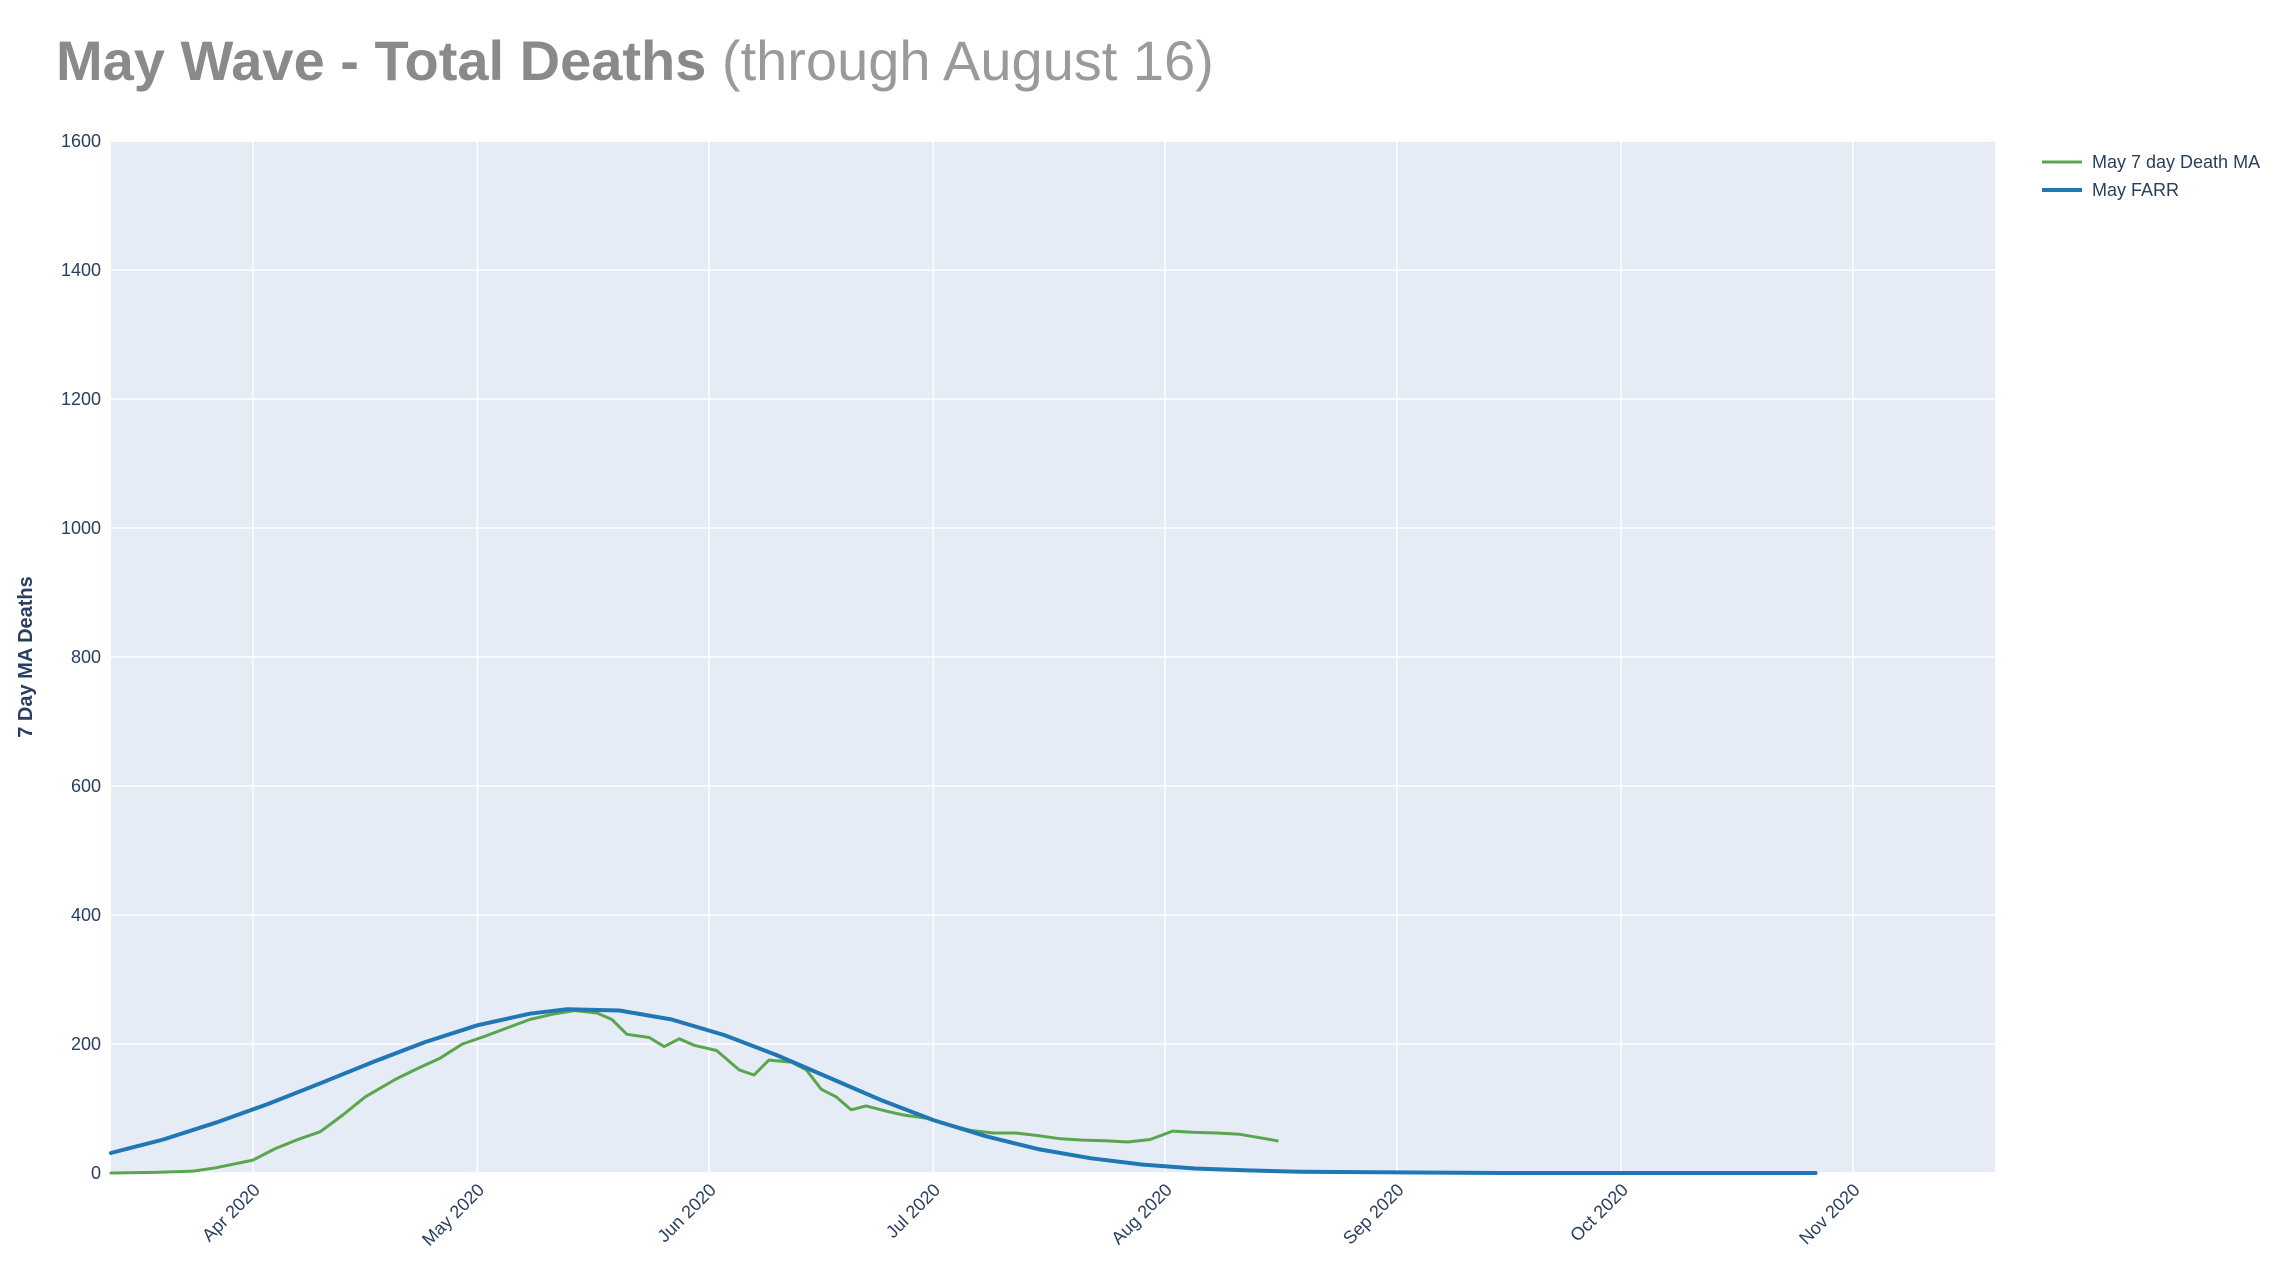 The height and width of the screenshot is (1288, 2292). What do you see at coordinates (96, 1173) in the screenshot?
I see `y-tick-label: 0` at bounding box center [96, 1173].